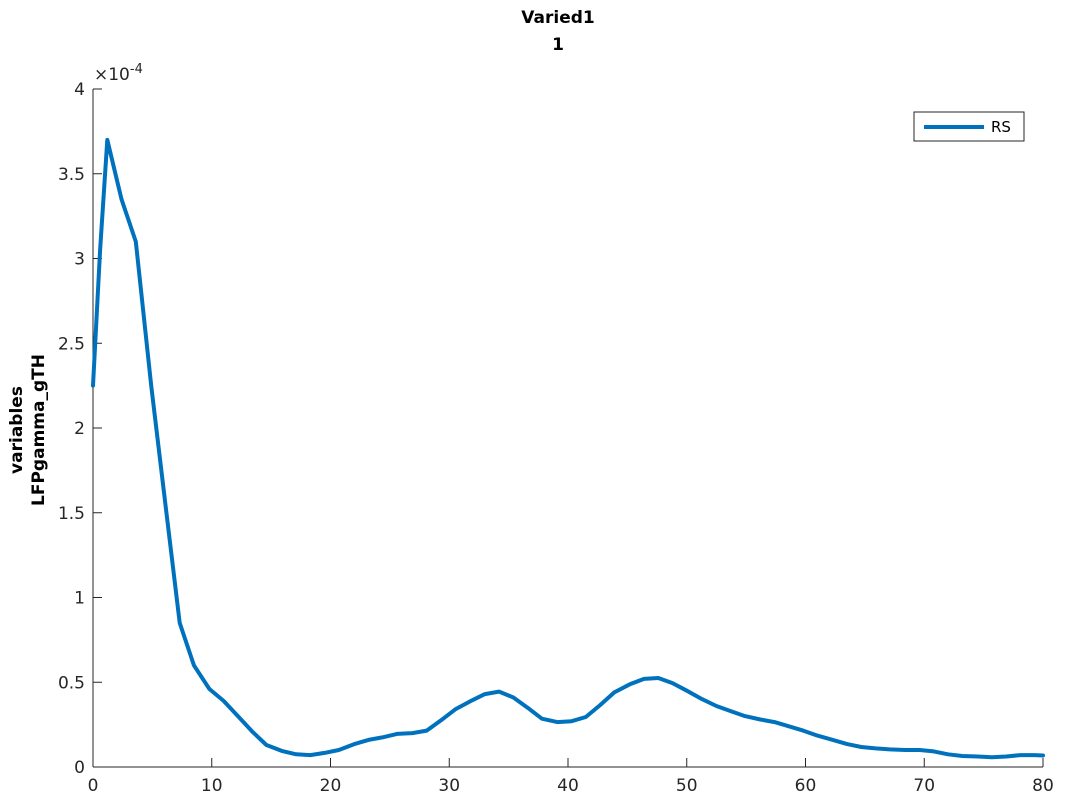 This screenshot has height=800, width=1067. I want to click on legend-label-rs: RS, so click(1001, 127).